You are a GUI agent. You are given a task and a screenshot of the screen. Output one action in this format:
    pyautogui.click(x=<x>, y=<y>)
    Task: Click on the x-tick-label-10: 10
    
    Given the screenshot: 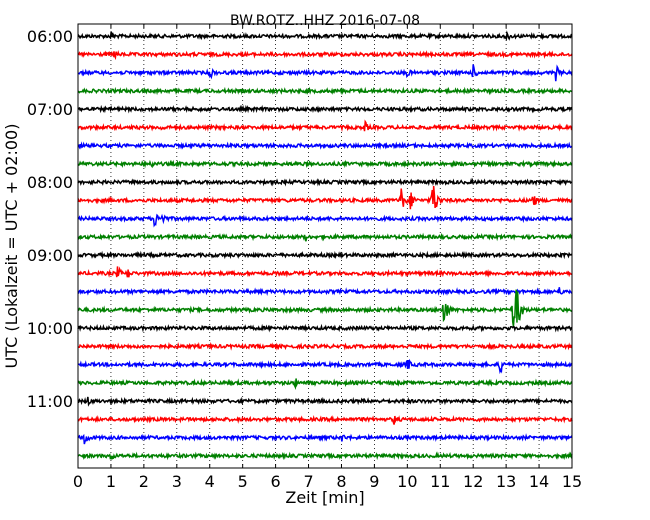 What is the action you would take?
    pyautogui.click(x=407, y=481)
    